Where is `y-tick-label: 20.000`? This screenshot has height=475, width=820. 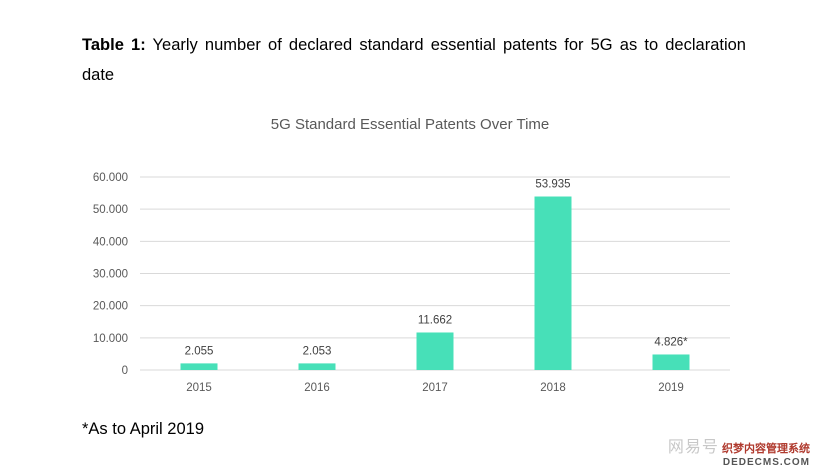 y-tick-label: 20.000 is located at coordinates (110, 307).